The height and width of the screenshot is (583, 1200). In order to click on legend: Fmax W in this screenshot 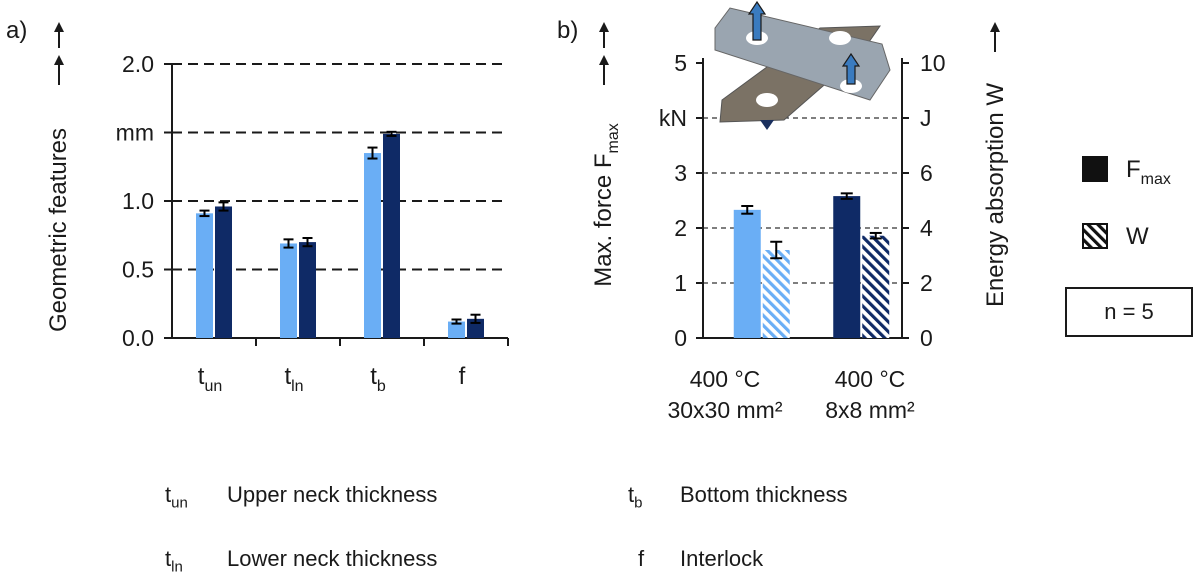, I will do `click(1126, 203)`.